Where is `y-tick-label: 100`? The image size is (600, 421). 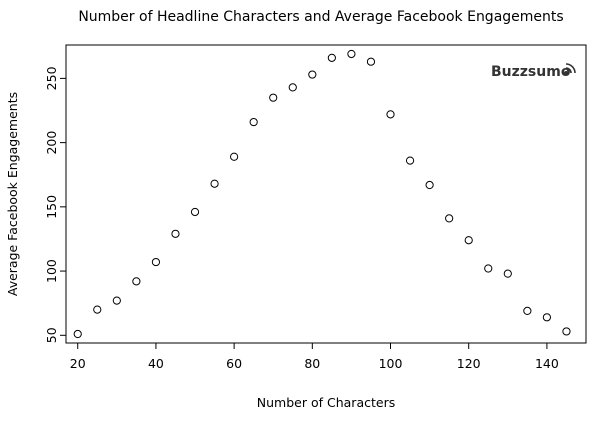 y-tick-label: 100 is located at coordinates (51, 271).